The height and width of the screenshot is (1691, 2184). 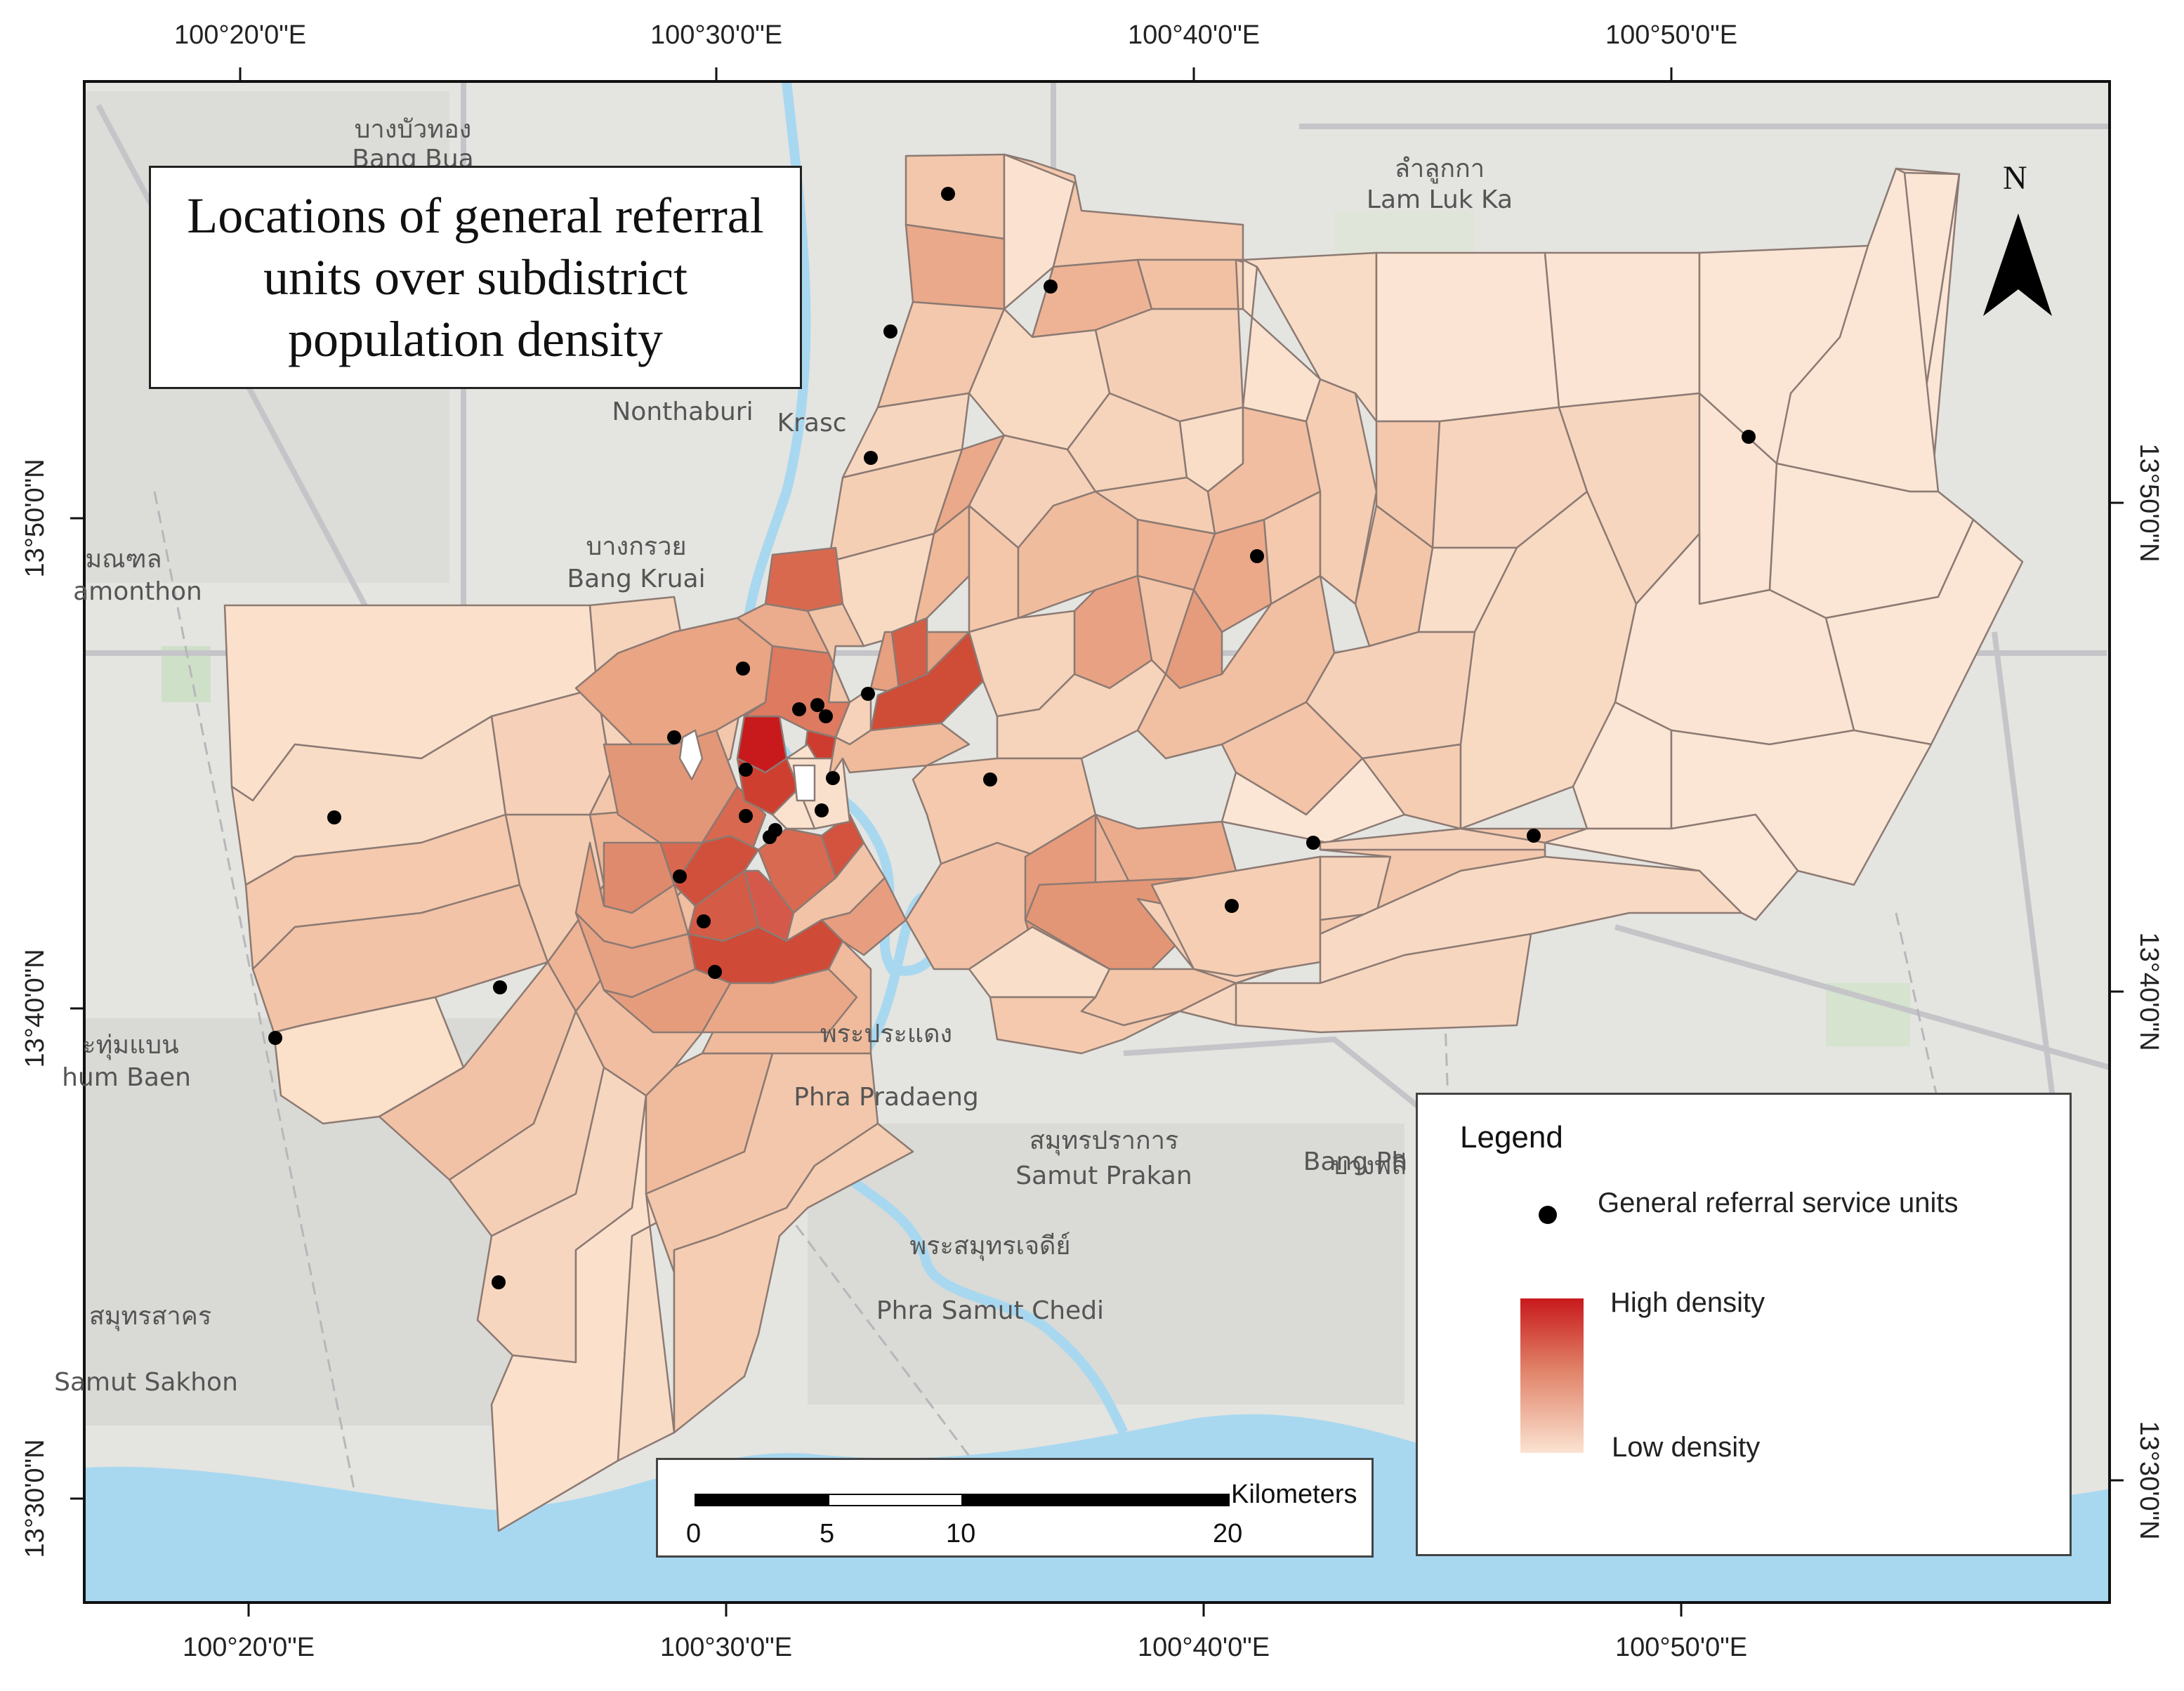 I want to click on low-density-label: Low density, so click(x=1686, y=1447).